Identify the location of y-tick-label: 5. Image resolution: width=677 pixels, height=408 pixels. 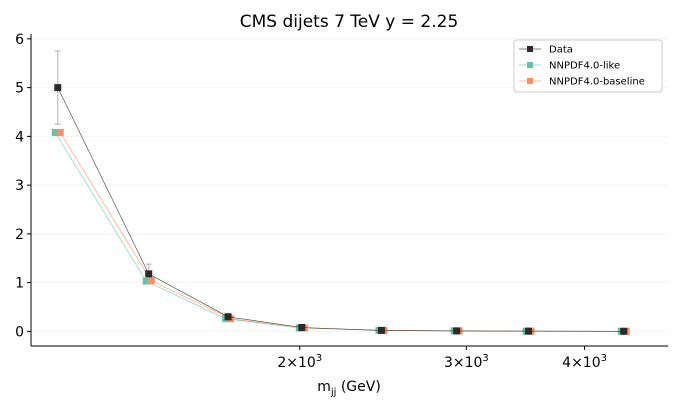
(19, 89).